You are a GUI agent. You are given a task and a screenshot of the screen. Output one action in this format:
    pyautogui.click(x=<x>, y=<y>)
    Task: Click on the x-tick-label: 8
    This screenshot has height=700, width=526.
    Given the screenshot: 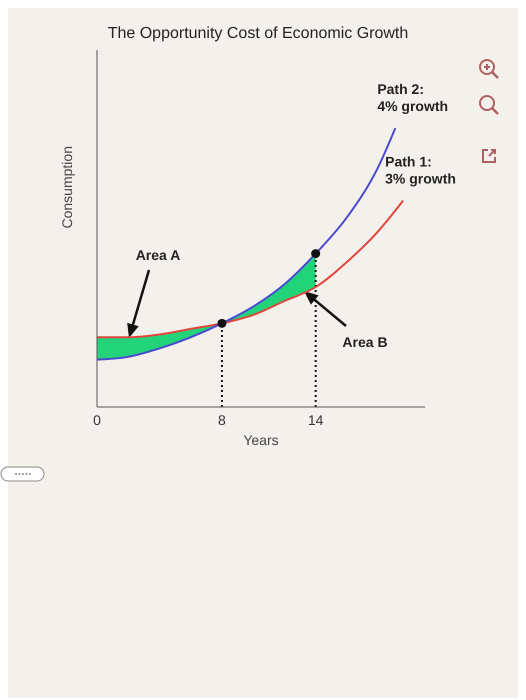 What is the action you would take?
    pyautogui.click(x=222, y=420)
    